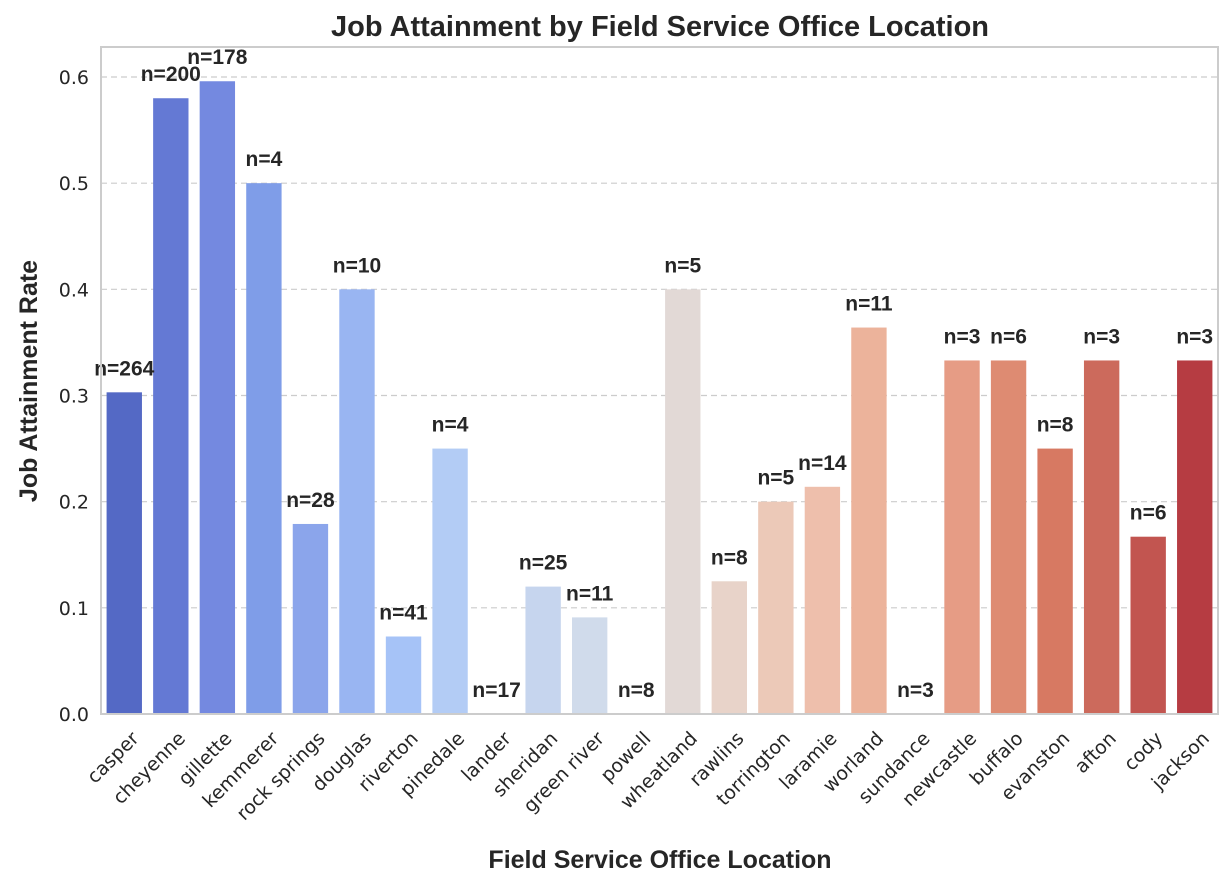  Describe the element at coordinates (869, 520) in the screenshot. I see `bar-worland` at that location.